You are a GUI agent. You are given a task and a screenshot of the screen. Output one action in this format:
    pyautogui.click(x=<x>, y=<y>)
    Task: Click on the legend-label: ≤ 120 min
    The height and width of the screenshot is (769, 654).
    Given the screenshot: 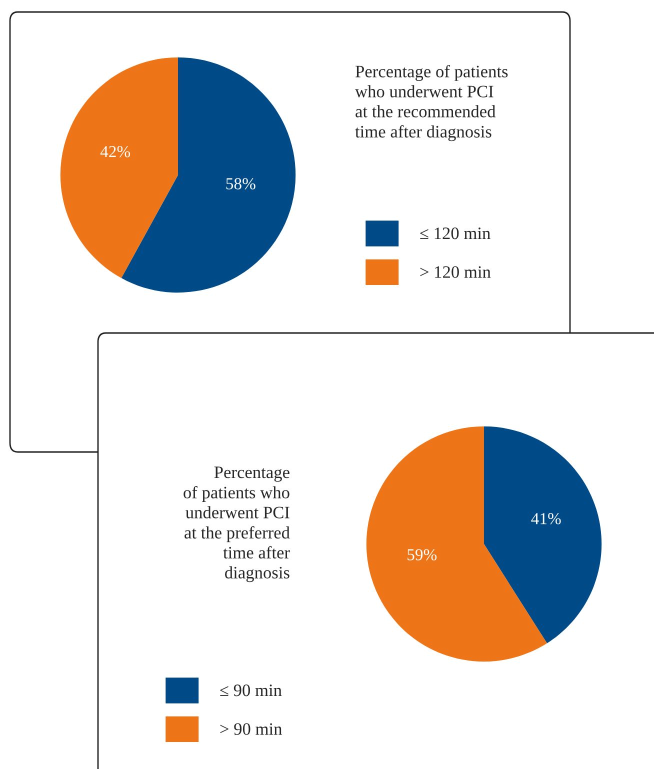 What is the action you would take?
    pyautogui.click(x=455, y=233)
    